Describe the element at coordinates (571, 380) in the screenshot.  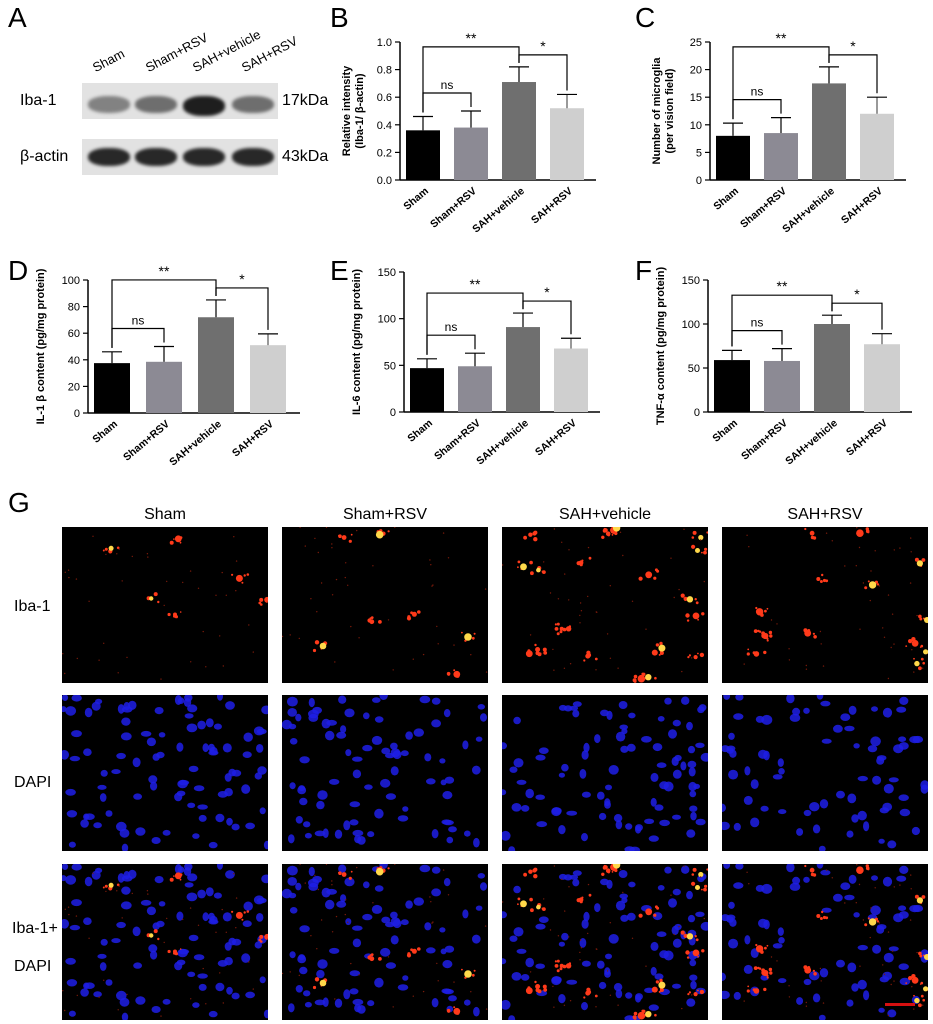
I see `bar` at that location.